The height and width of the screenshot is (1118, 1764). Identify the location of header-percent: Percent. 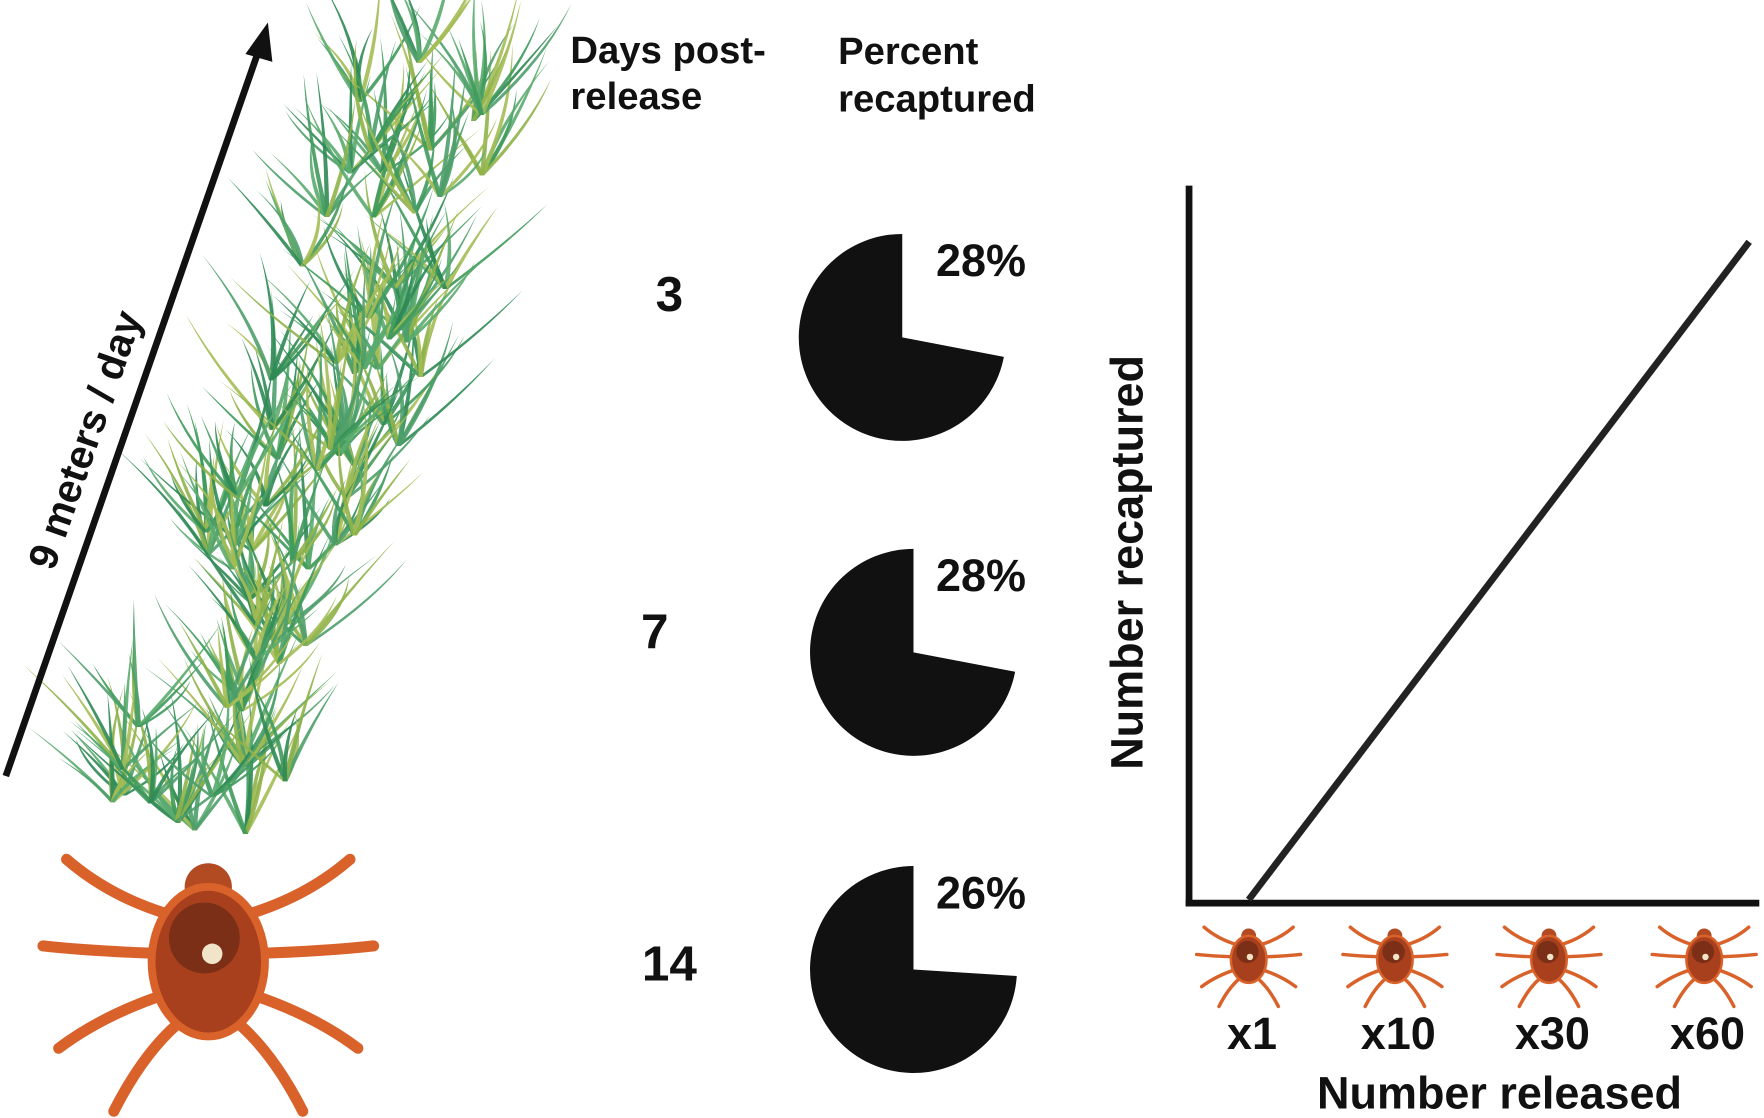
(908, 51).